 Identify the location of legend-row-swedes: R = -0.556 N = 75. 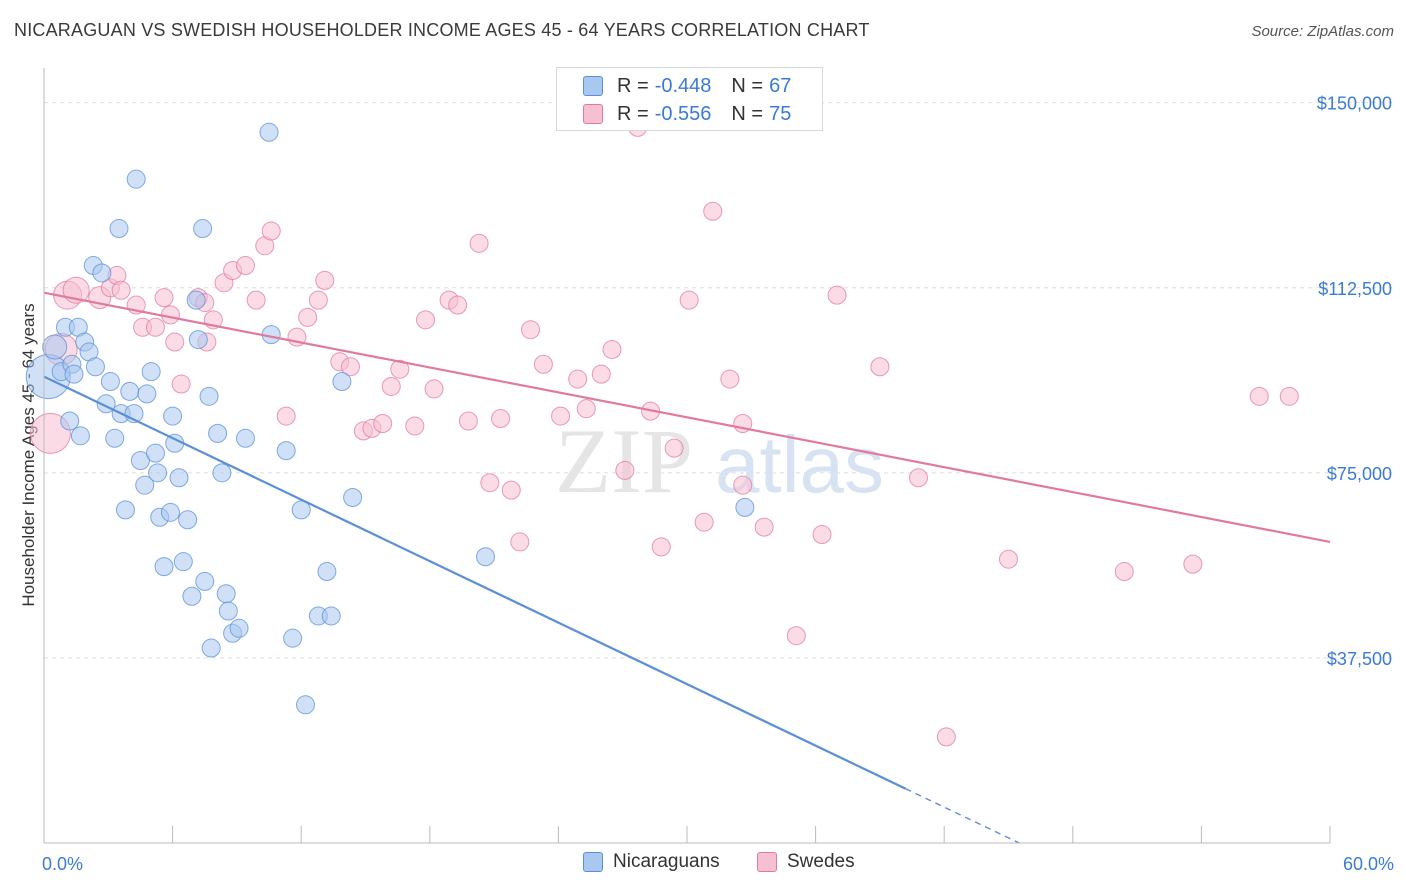
(674, 114).